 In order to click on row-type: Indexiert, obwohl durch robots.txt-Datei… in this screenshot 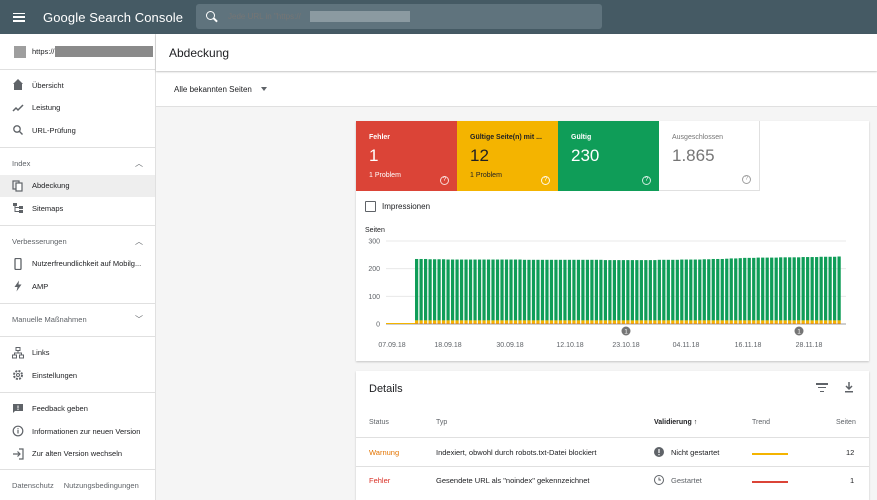, I will do `click(516, 452)`.